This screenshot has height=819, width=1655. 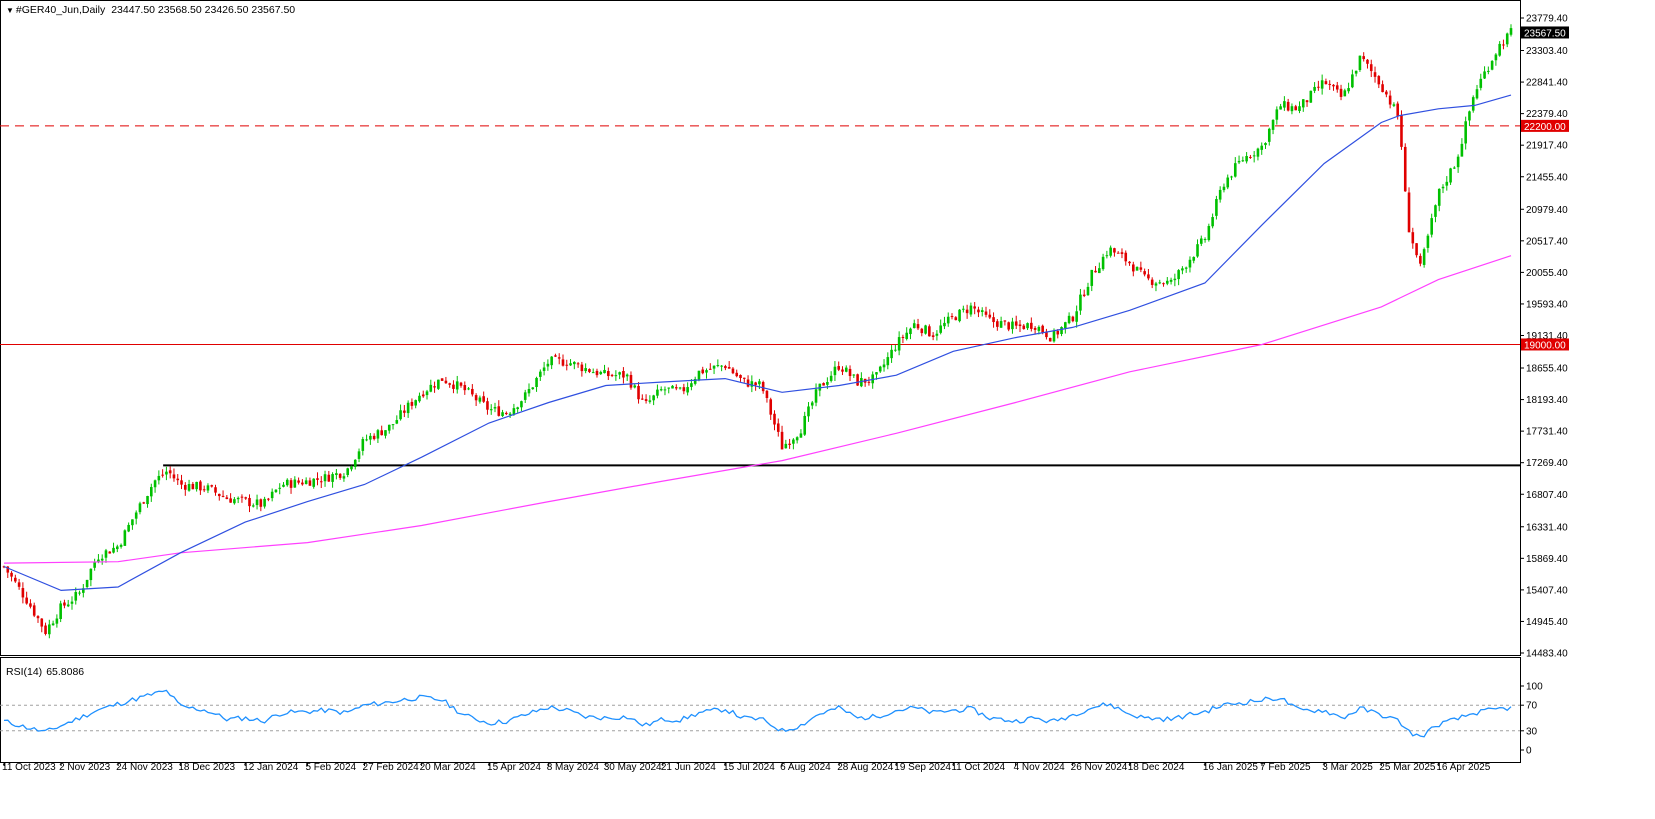 What do you see at coordinates (1099, 767) in the screenshot?
I see `date-tick-label: 26 Nov 2024` at bounding box center [1099, 767].